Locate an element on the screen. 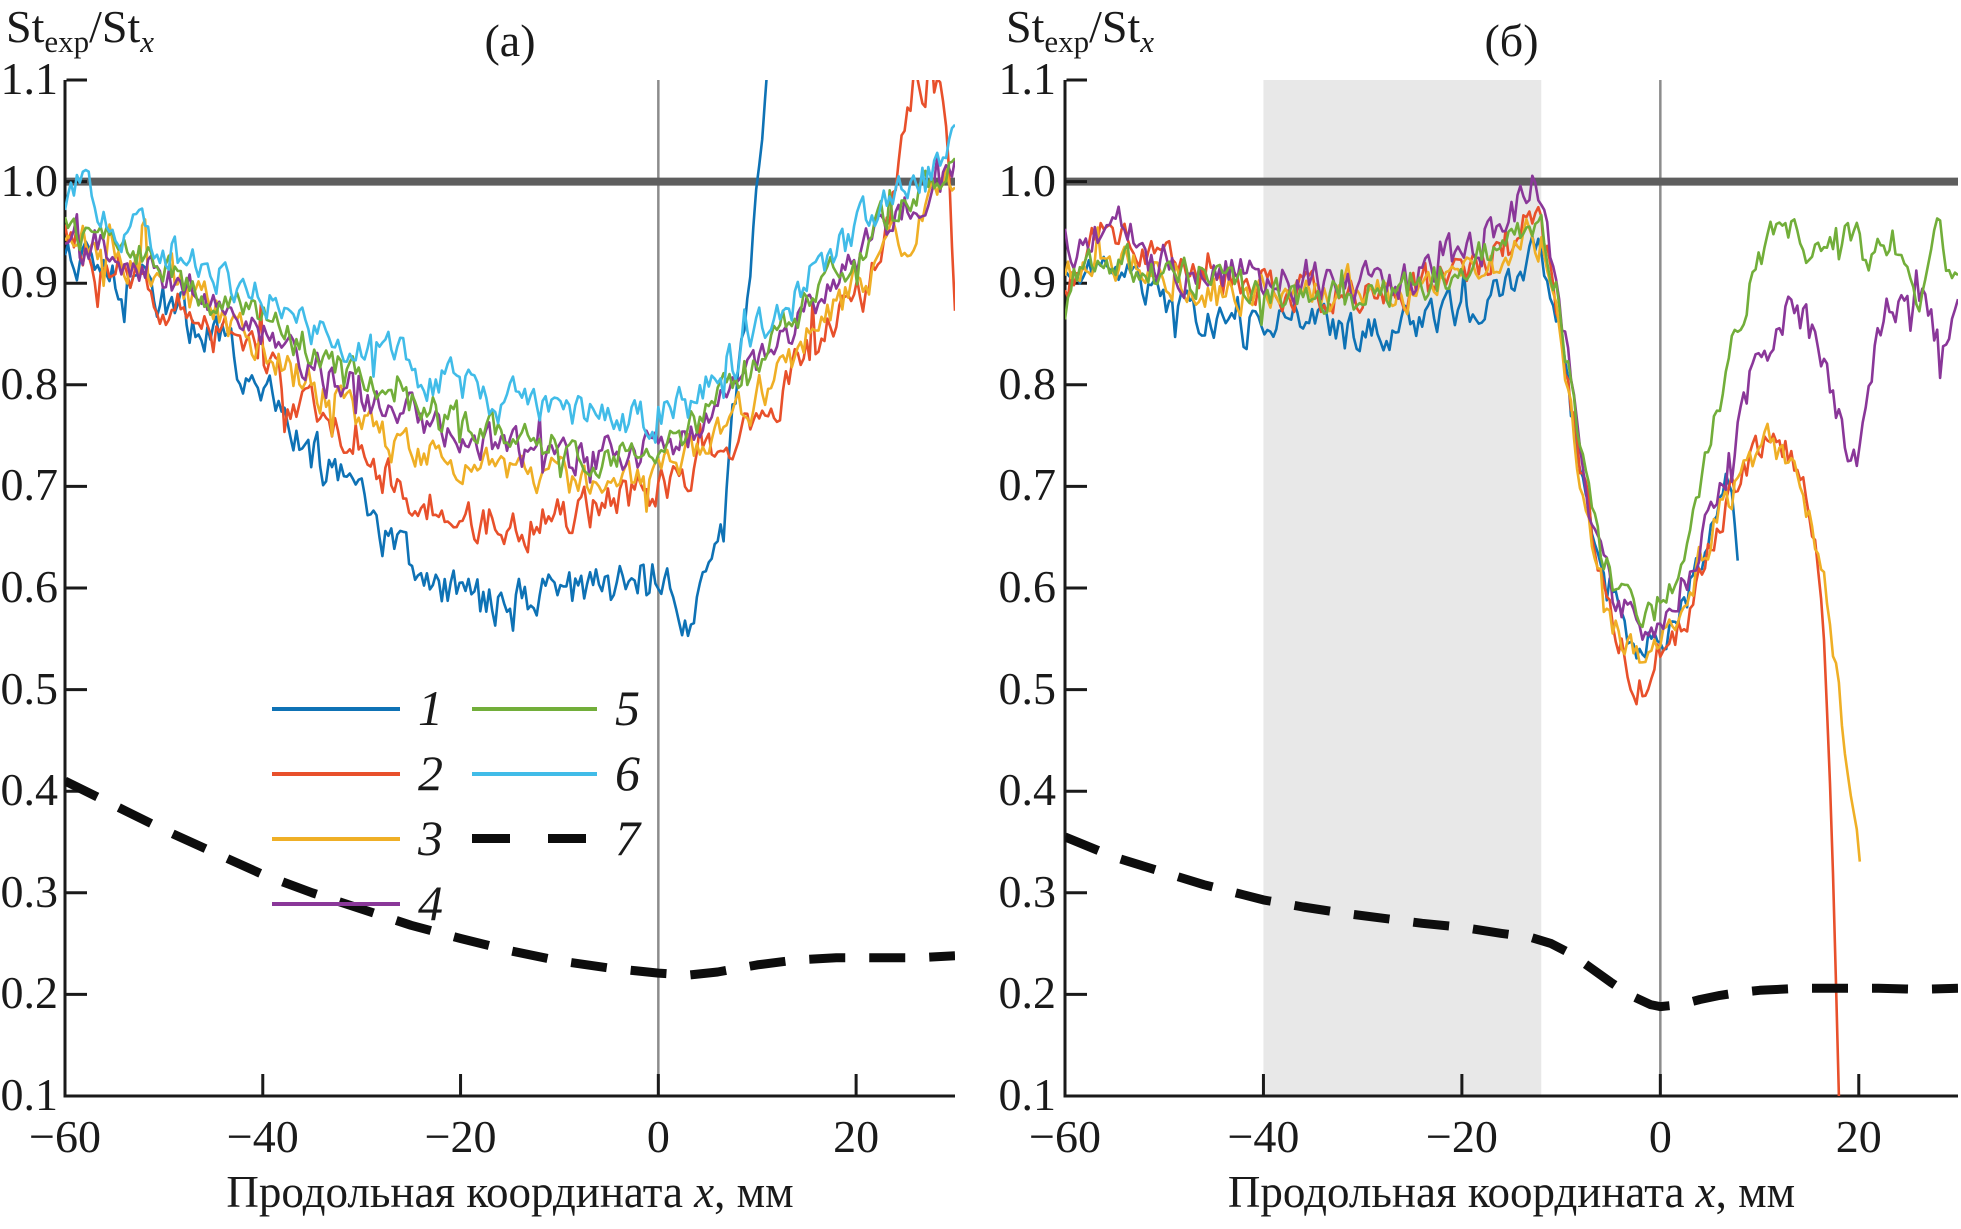 This screenshot has height=1229, width=1961. legend-dashed-line-swatch is located at coordinates (534, 838).